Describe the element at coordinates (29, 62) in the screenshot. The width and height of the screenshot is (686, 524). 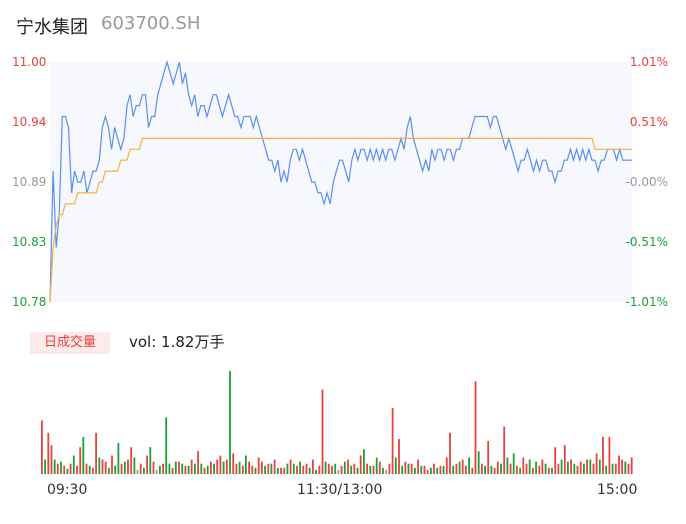
I see `price-tick-label: 11.00` at that location.